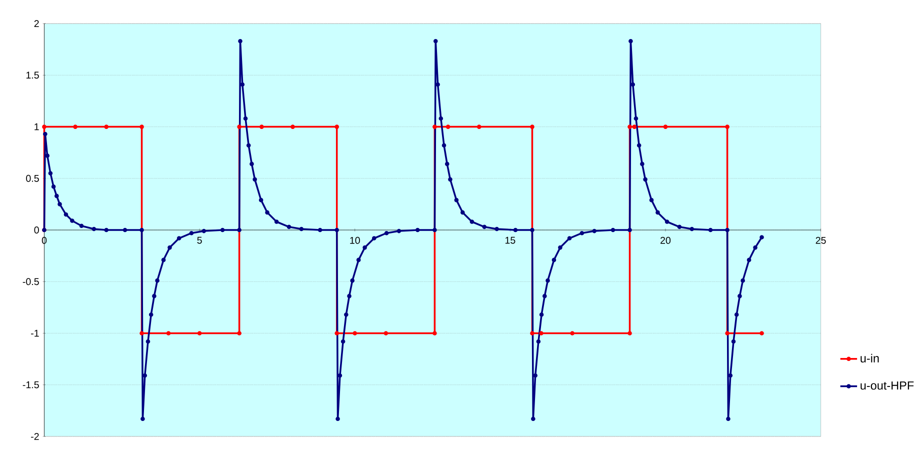  Describe the element at coordinates (35, 333) in the screenshot. I see `y-tick-label: -1` at that location.